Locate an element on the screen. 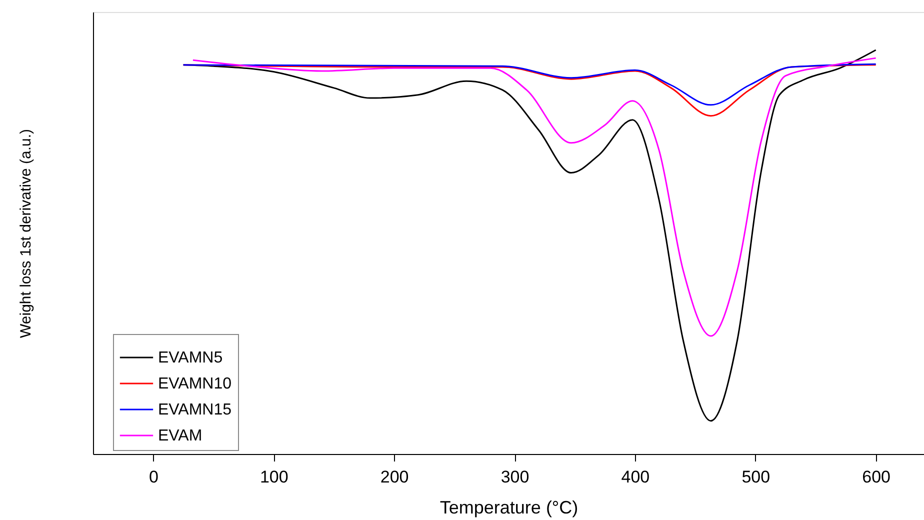 The height and width of the screenshot is (520, 924). legend-label: EVAMN10 is located at coordinates (195, 384).